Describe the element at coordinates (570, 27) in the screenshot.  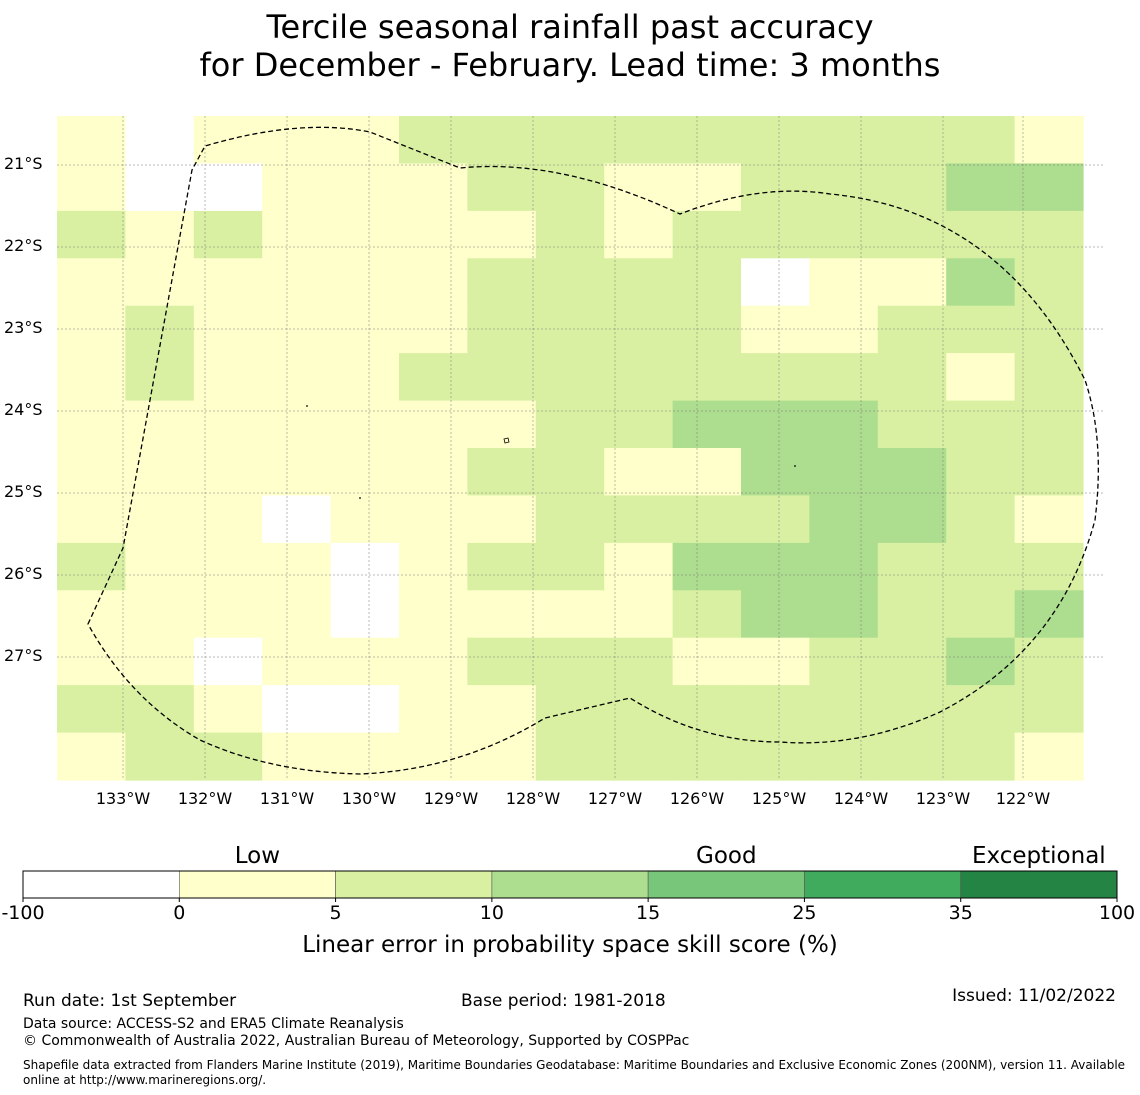
I see `map-title-line1: Tercile seasonal rainfall past accuracy` at that location.